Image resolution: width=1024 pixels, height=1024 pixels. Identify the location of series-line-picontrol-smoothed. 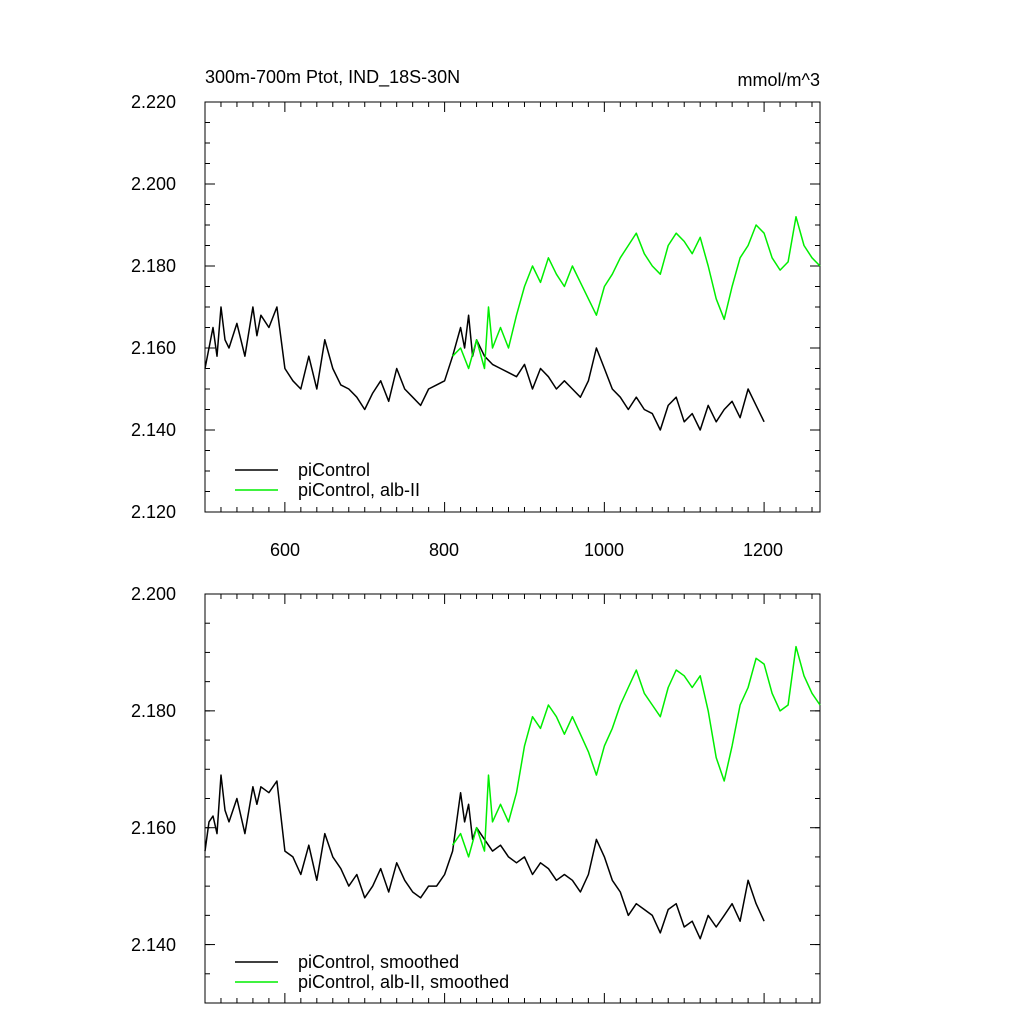
(484, 857).